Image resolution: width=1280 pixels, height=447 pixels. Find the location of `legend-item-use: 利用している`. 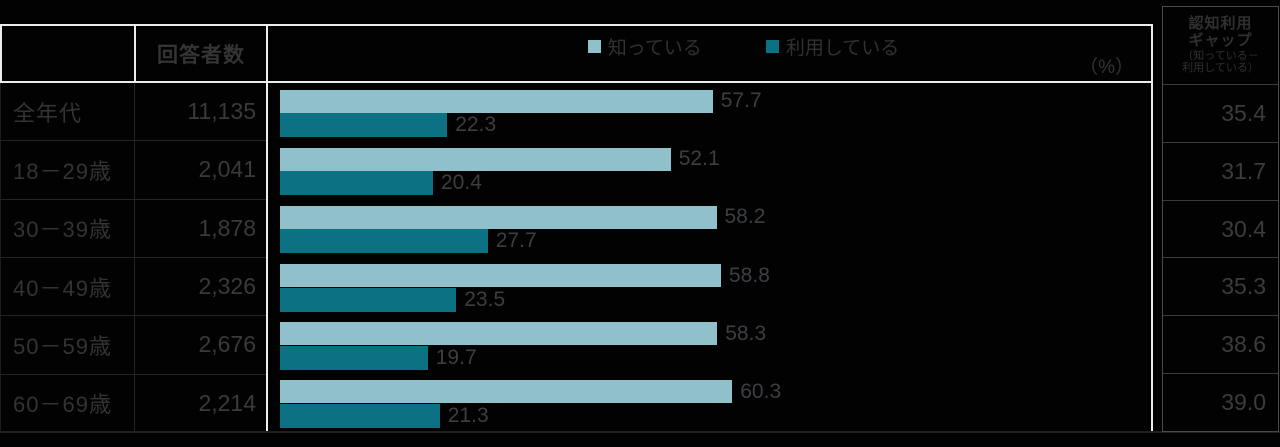

legend-item-use: 利用している is located at coordinates (832, 46).